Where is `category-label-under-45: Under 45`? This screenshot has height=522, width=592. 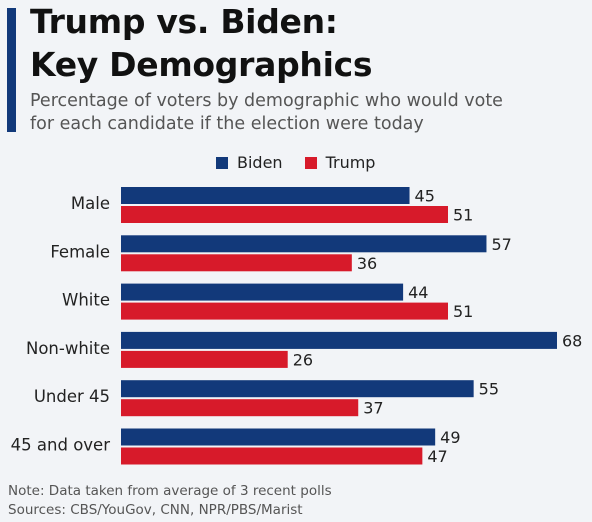 category-label-under-45: Under 45 is located at coordinates (72, 396).